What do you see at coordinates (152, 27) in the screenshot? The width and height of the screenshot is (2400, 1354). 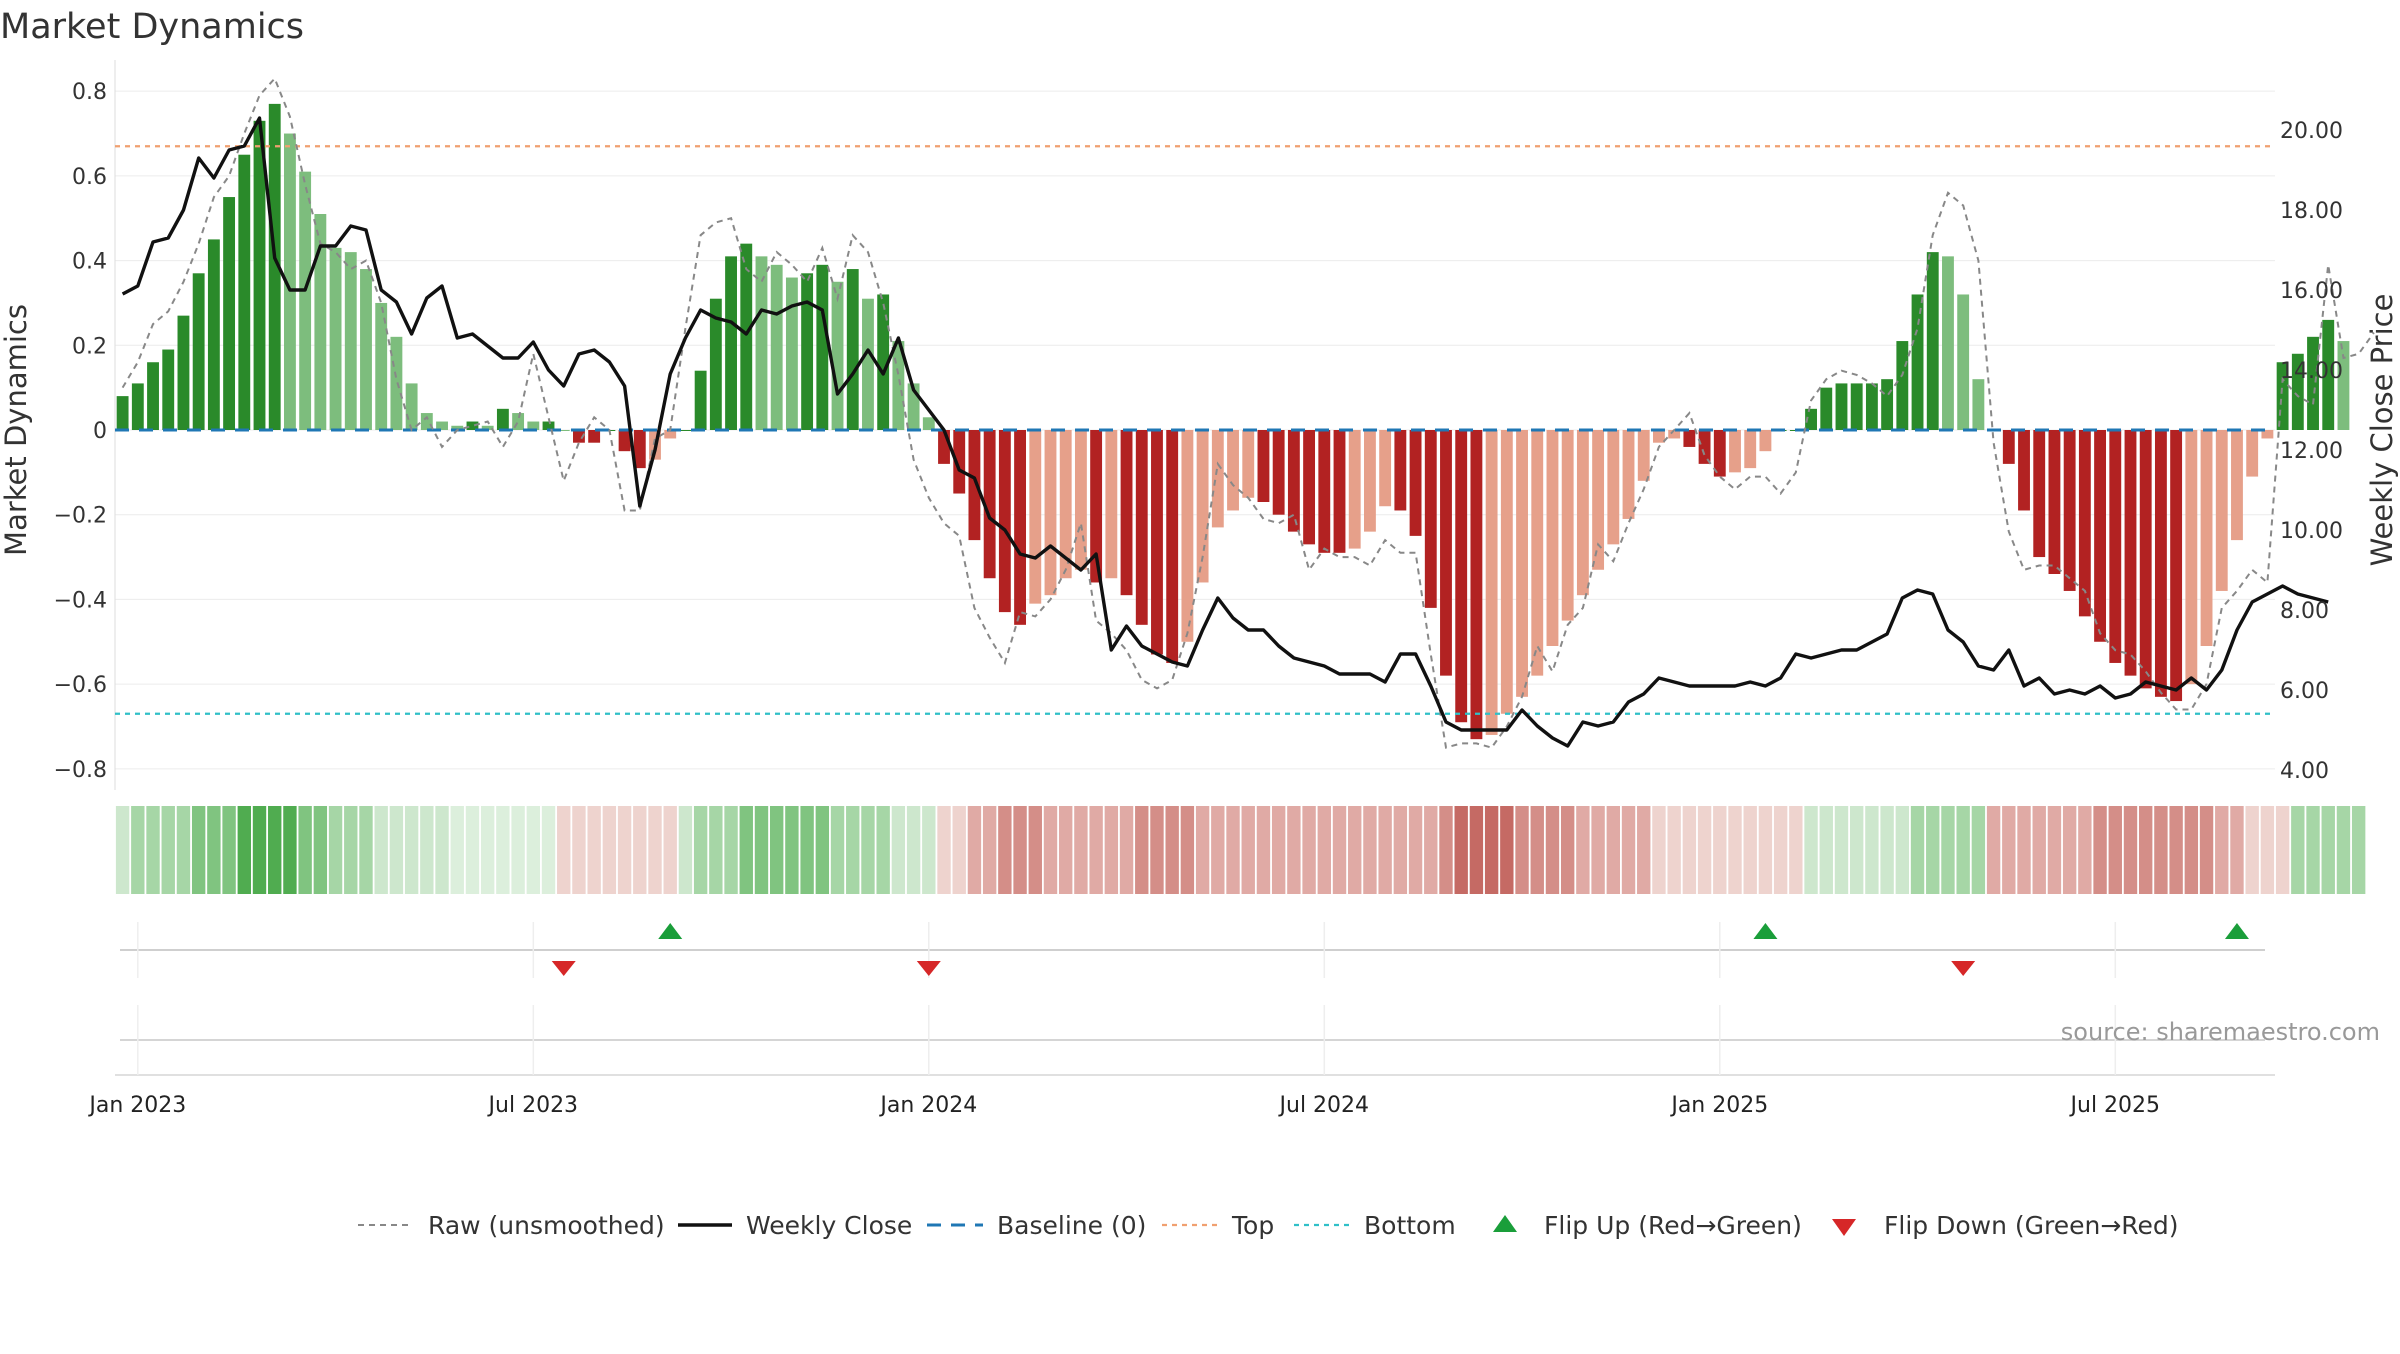 I see `chart-title: Market Dynamics` at bounding box center [152, 27].